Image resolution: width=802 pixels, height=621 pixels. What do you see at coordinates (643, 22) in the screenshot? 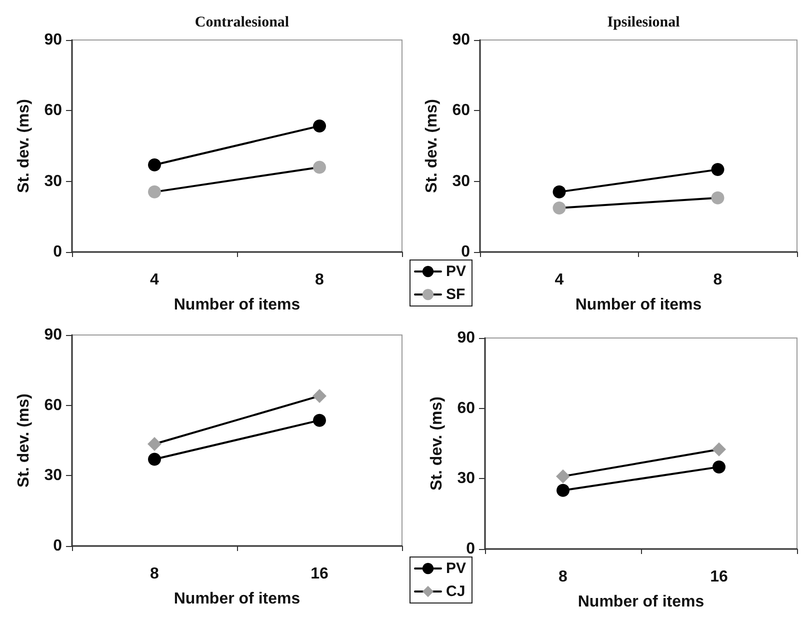
I see `chart-title: Ipsilesional` at bounding box center [643, 22].